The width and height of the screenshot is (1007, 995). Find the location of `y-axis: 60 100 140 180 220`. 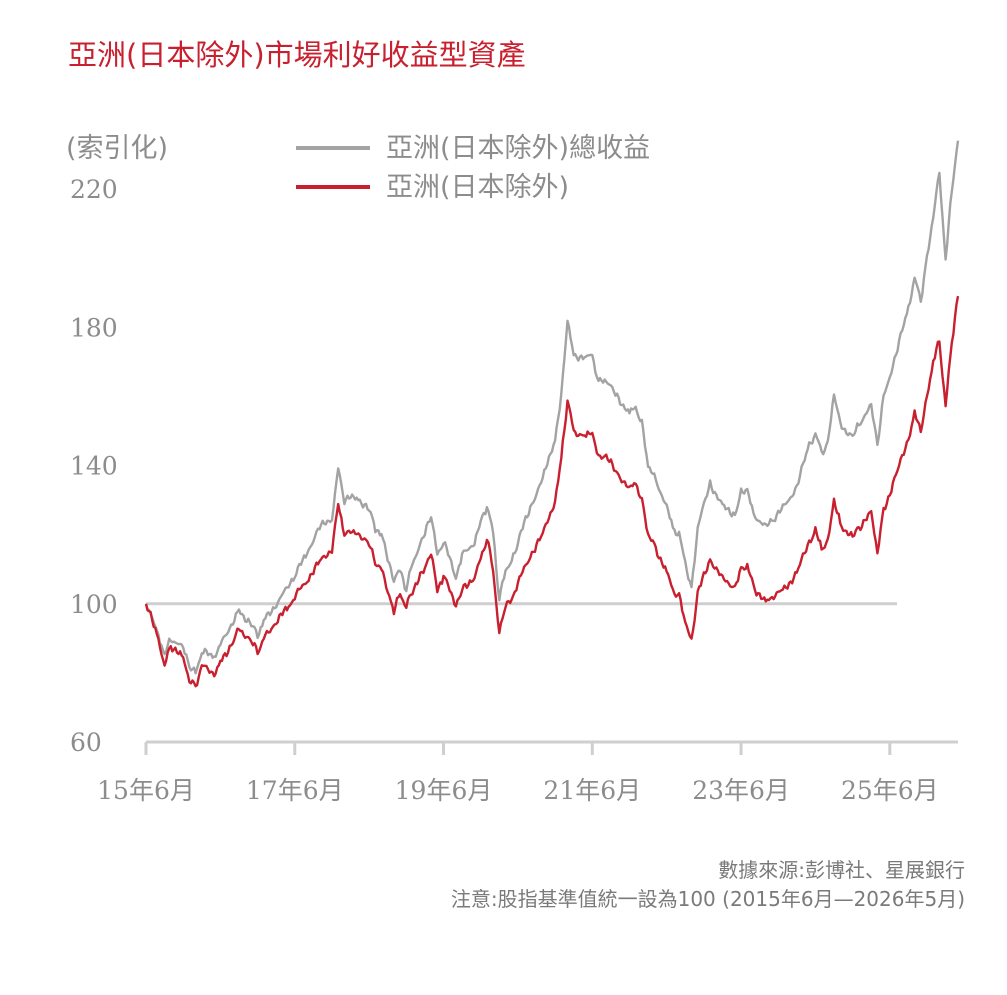

y-axis: 60 100 140 180 220 is located at coordinates (94, 466).